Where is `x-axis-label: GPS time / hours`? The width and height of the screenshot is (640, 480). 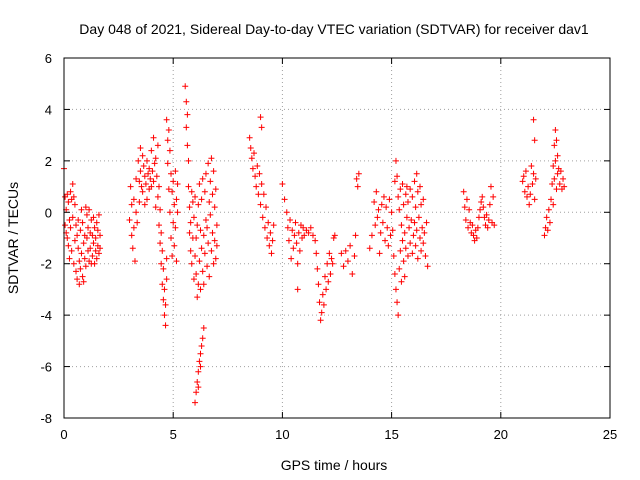 x-axis-label: GPS time / hours is located at coordinates (334, 465).